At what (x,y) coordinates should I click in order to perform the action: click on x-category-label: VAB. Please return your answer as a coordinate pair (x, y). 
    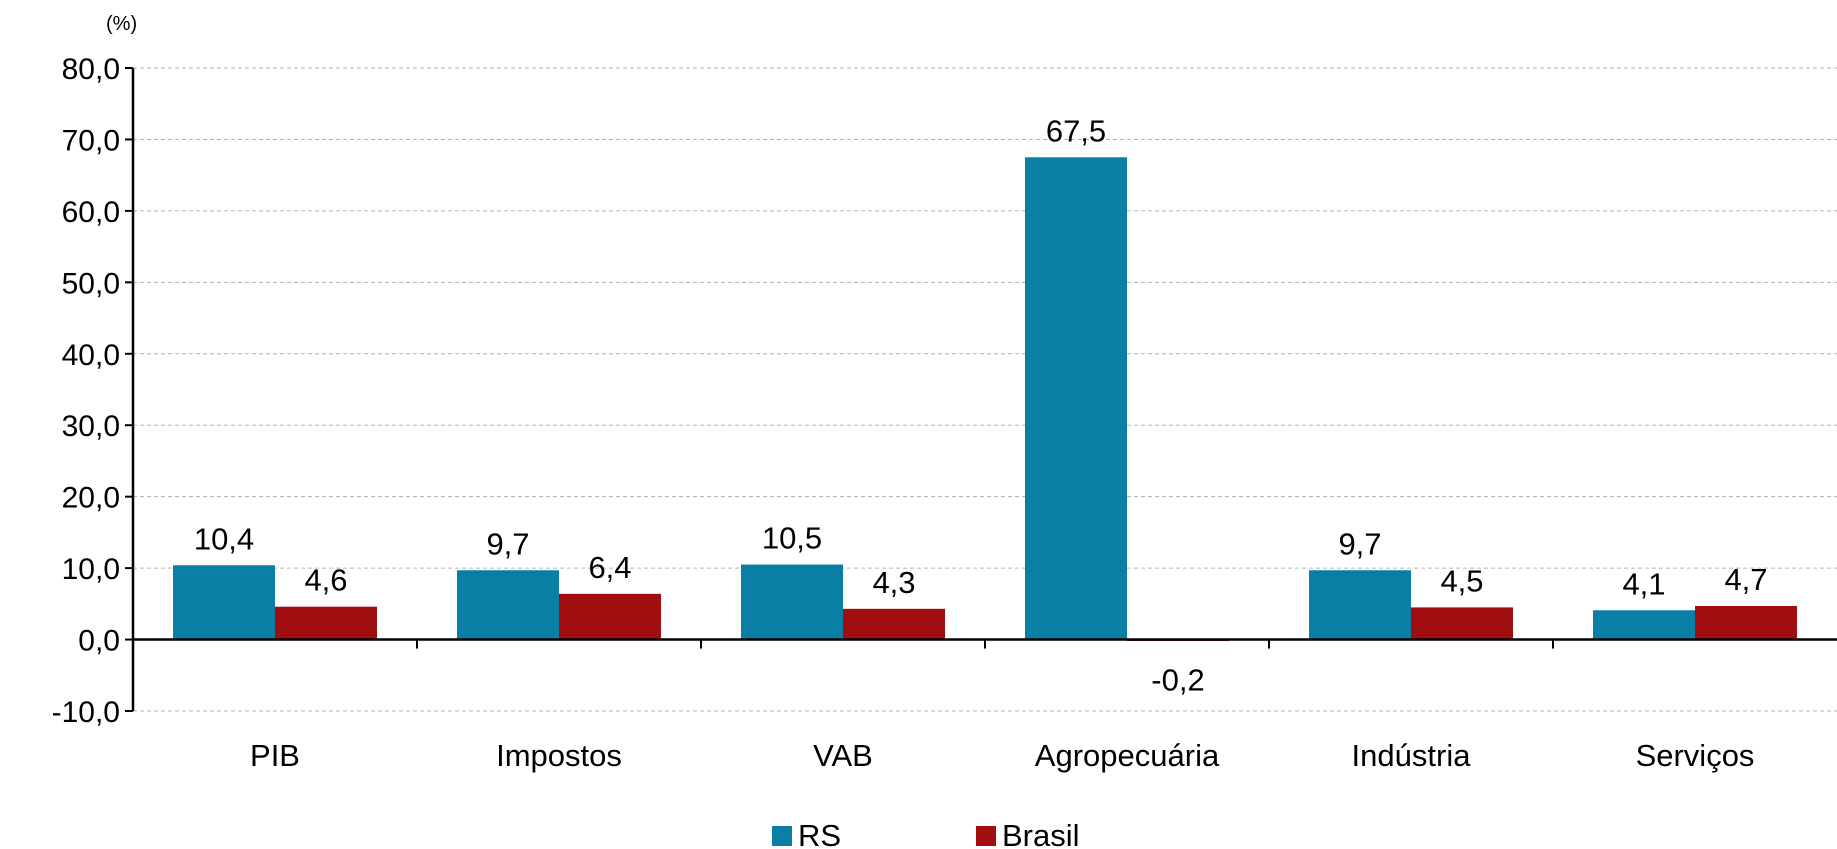
    Looking at the image, I should click on (843, 755).